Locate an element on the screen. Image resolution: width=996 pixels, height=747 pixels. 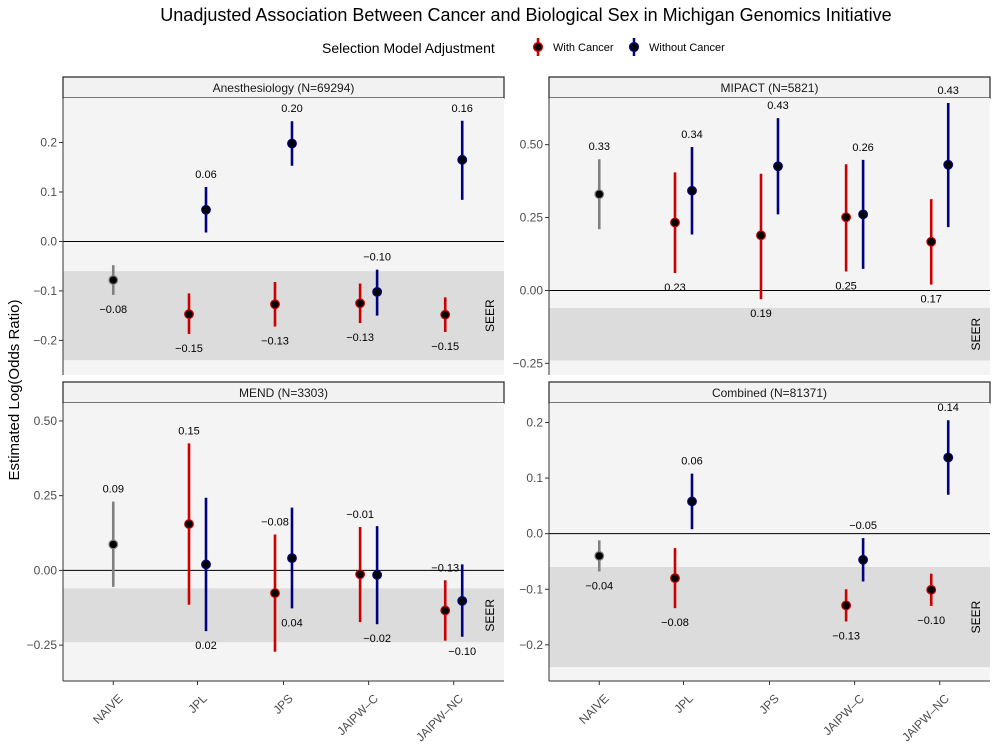
value-label-jaipw-nc-with-cancer: −0.13 is located at coordinates (445, 568).